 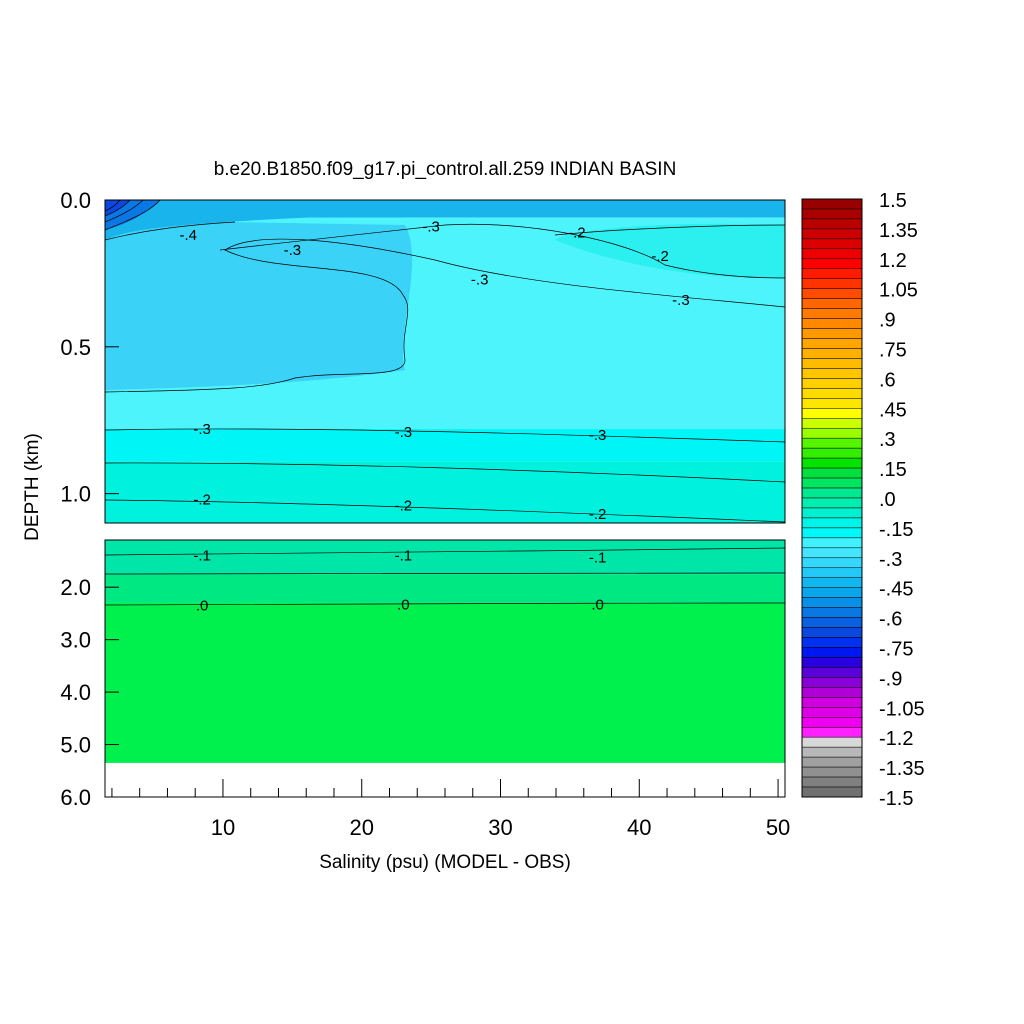 I want to click on colorbar-label: 1.2, so click(x=893, y=261).